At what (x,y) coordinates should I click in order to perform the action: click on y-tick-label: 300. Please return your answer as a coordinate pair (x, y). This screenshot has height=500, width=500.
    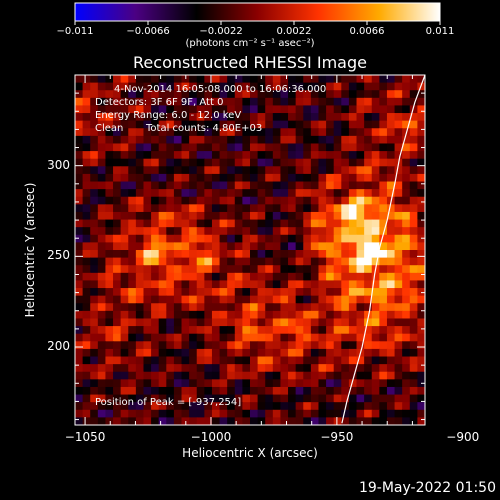
    Looking at the image, I should click on (58, 164).